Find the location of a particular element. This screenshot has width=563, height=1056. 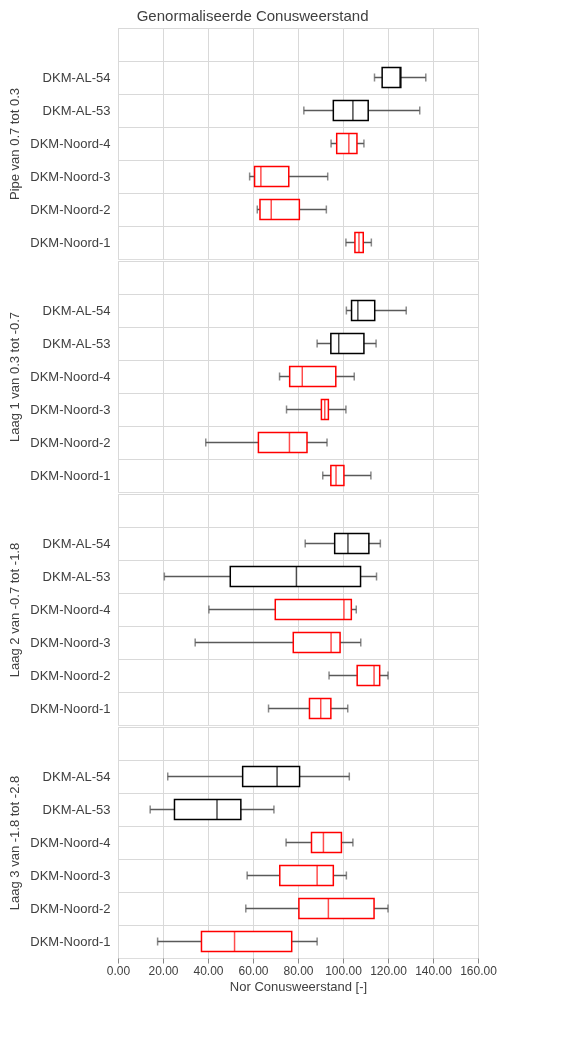

x-tick-label: 60.00 is located at coordinates (253, 970).